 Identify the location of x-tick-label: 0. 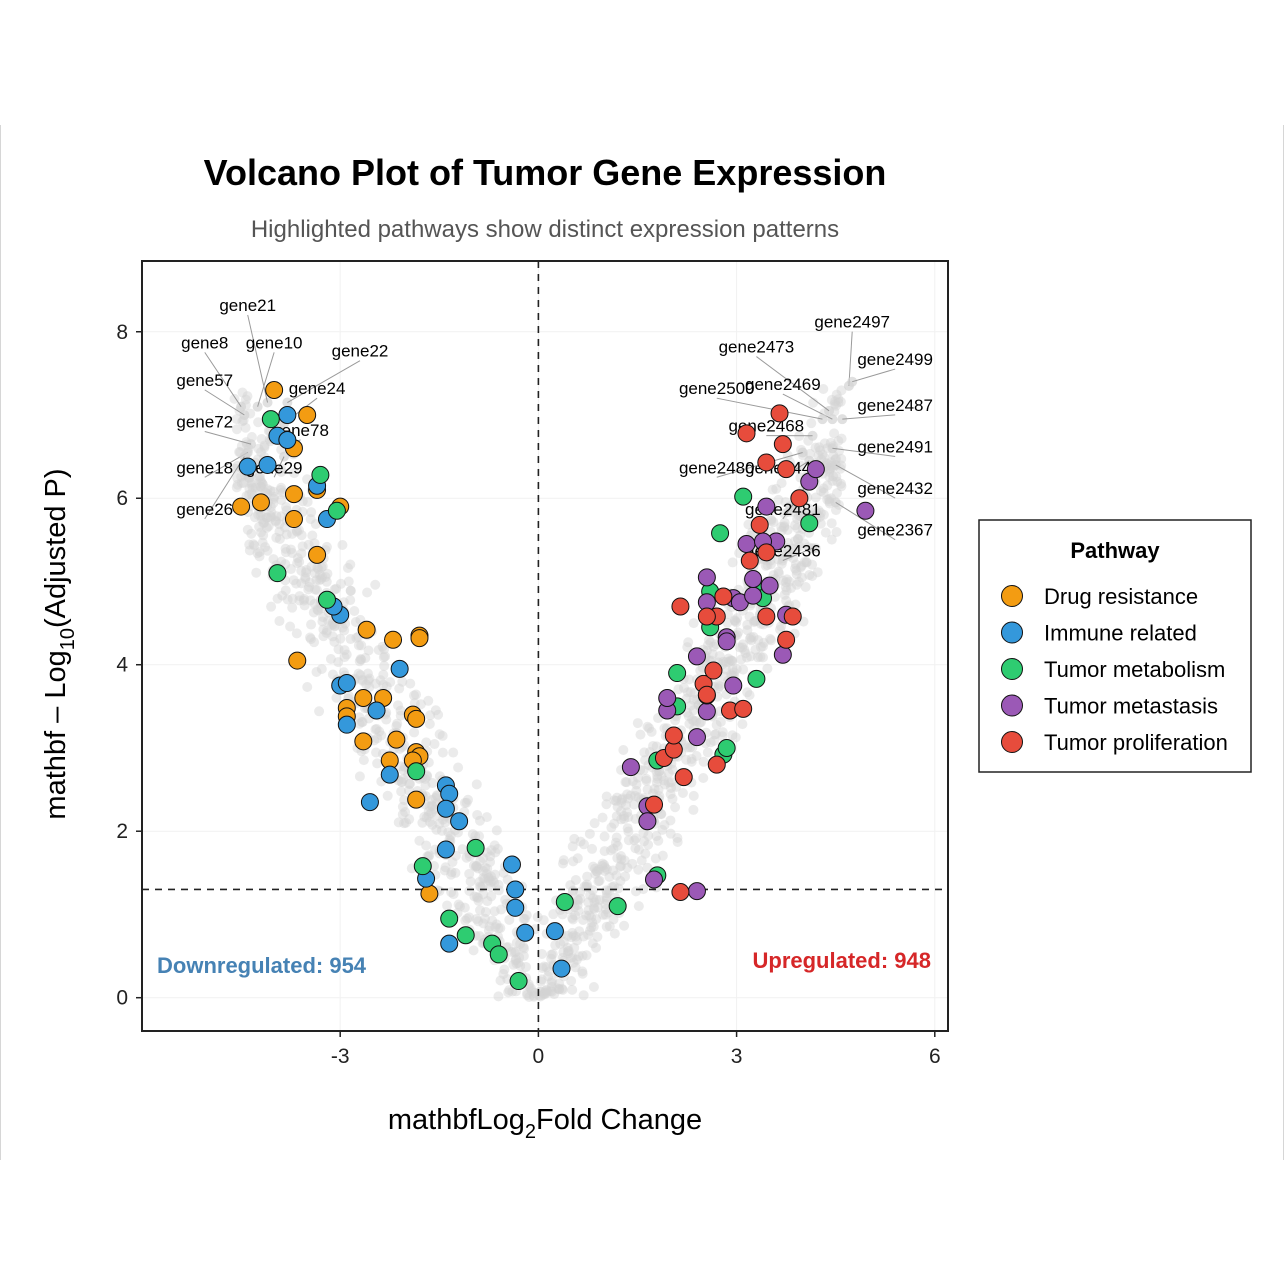
(539, 1056).